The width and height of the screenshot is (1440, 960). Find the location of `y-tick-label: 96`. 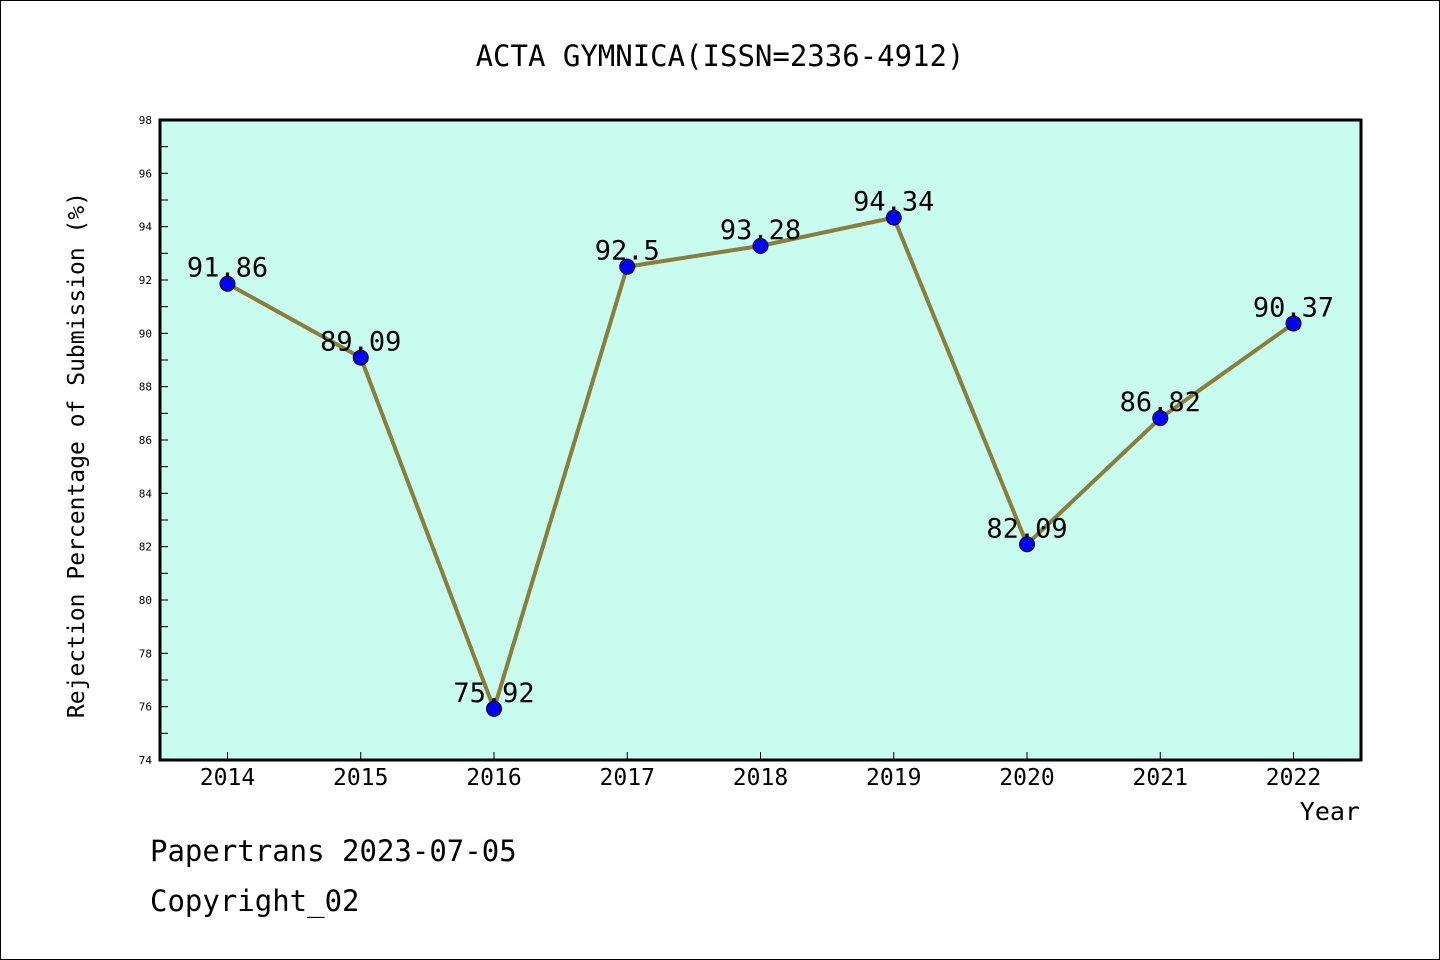

y-tick-label: 96 is located at coordinates (145, 173).